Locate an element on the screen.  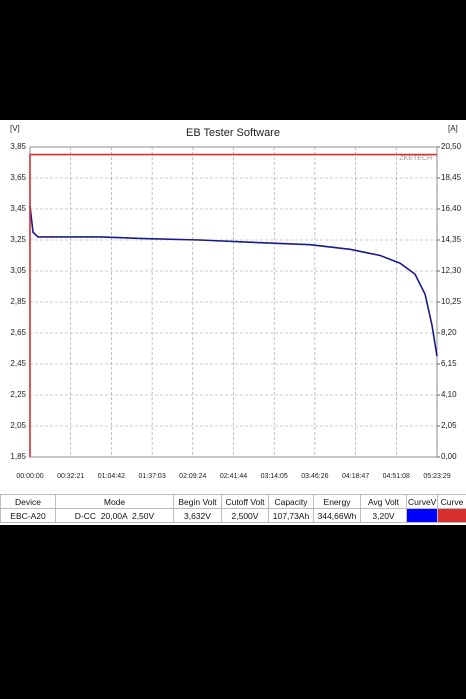
data-cell: EBC-A20 is located at coordinates (28, 515).